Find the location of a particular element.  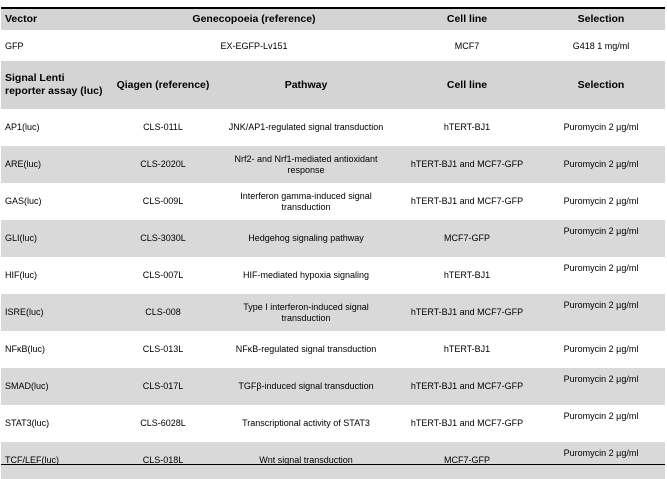

header-assay-cell-line: Cell line is located at coordinates (467, 84).